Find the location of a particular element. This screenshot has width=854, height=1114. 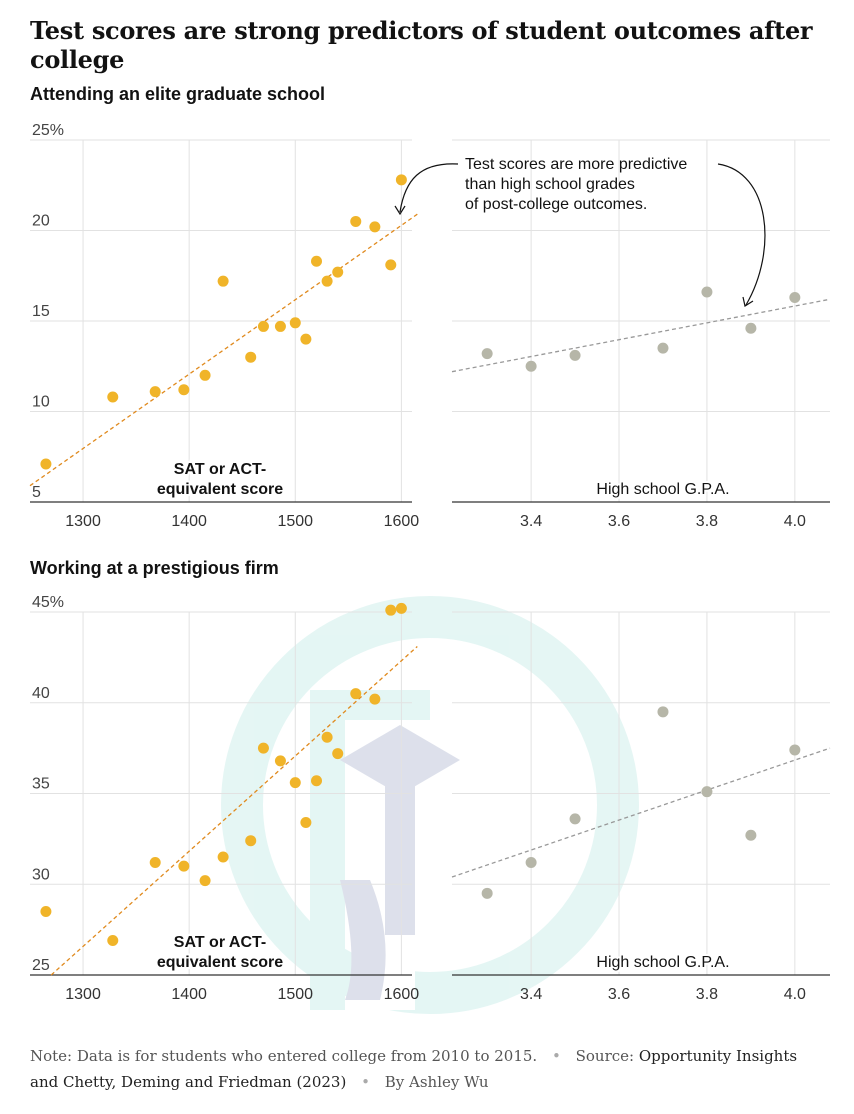

annotation-arrow-left is located at coordinates (429, 188).